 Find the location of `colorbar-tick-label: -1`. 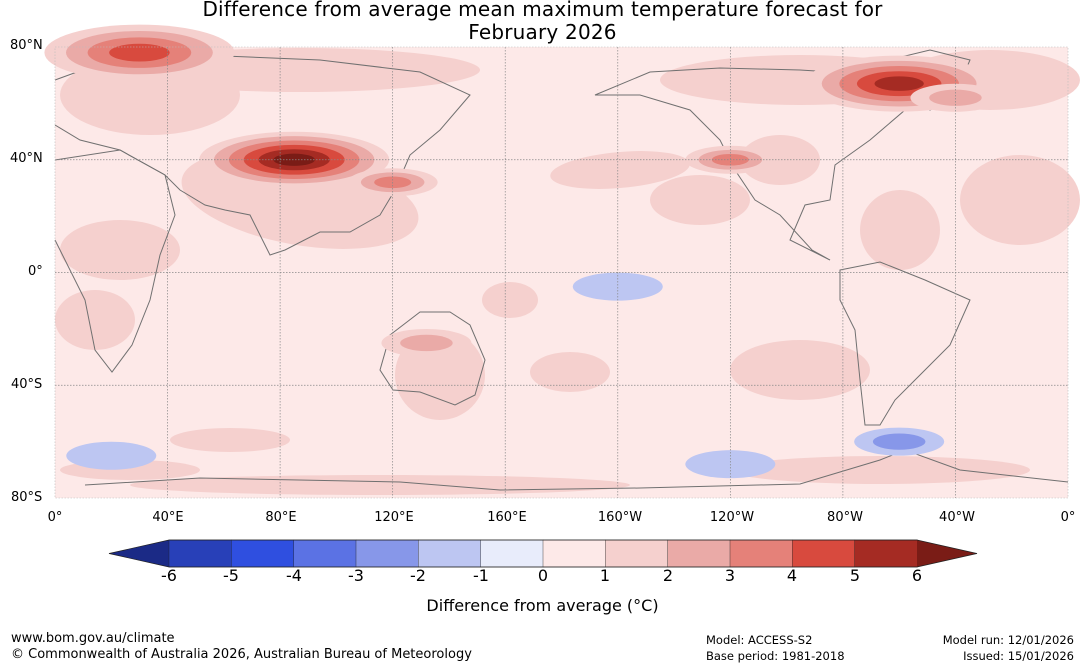

colorbar-tick-label: -1 is located at coordinates (481, 575).